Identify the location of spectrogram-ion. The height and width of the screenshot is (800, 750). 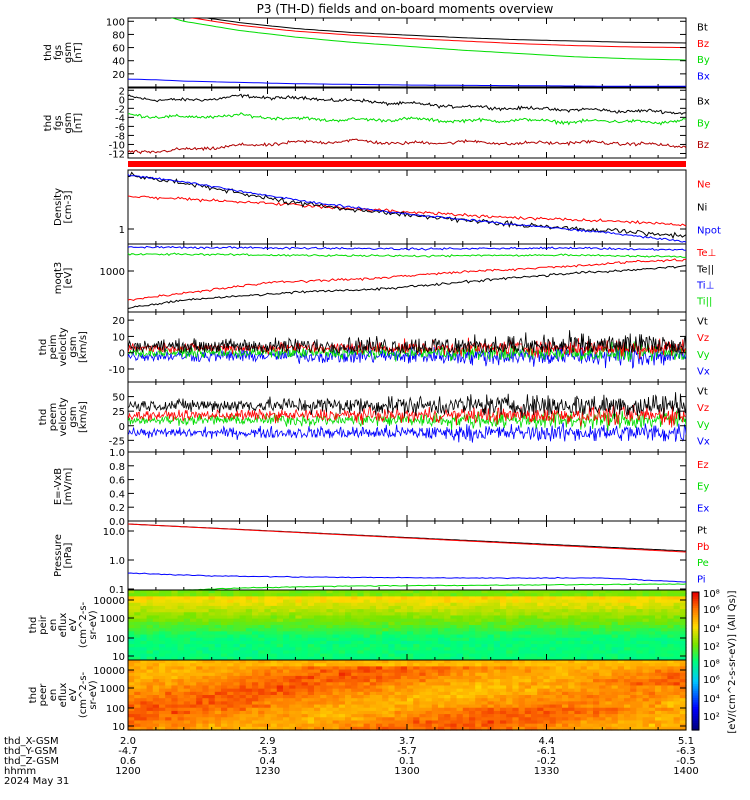
(407, 625).